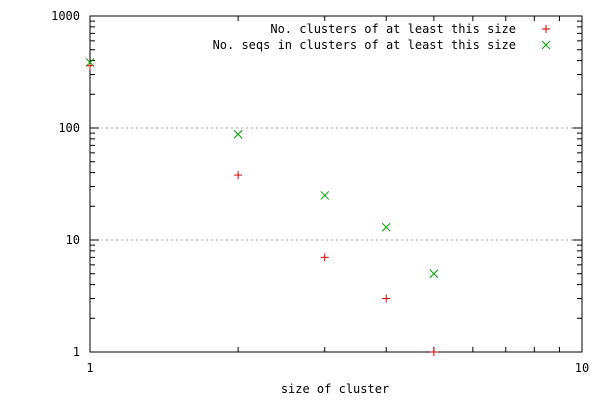  What do you see at coordinates (76, 352) in the screenshot?
I see `y-tick-label: 1` at bounding box center [76, 352].